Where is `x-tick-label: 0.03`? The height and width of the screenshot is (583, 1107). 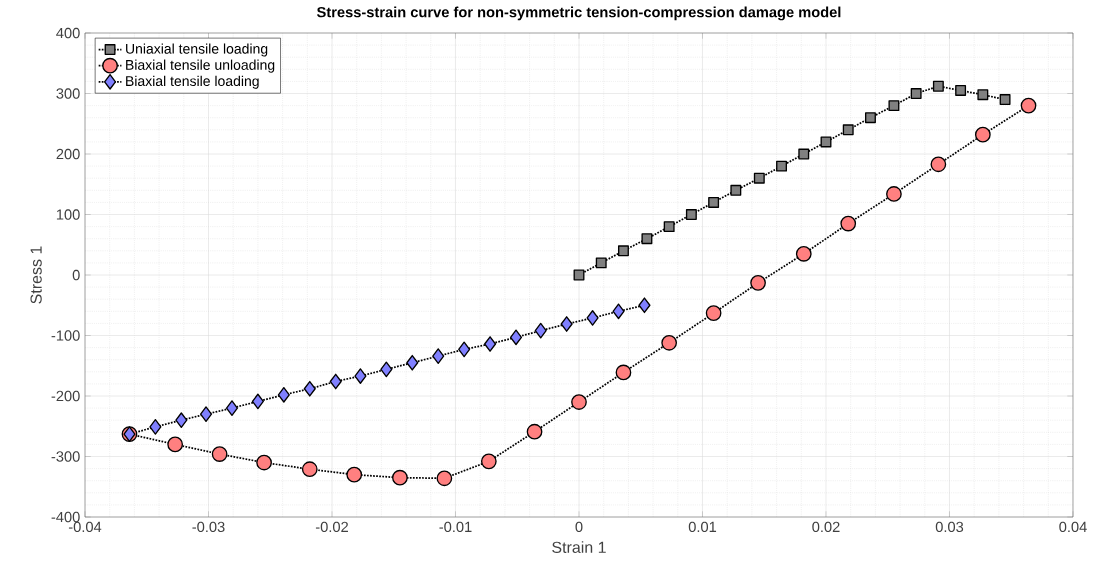 x-tick-label: 0.03 is located at coordinates (949, 527).